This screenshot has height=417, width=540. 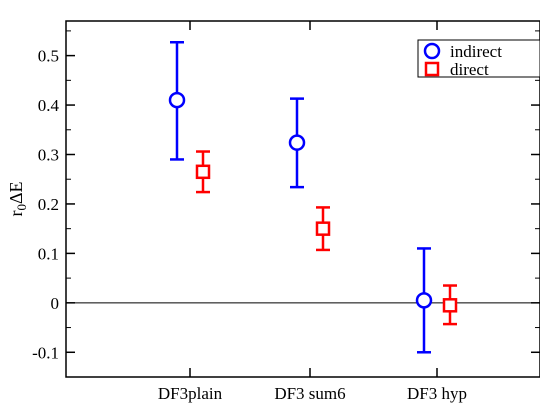 I want to click on x-tick-label: DF3plain, so click(x=190, y=393).